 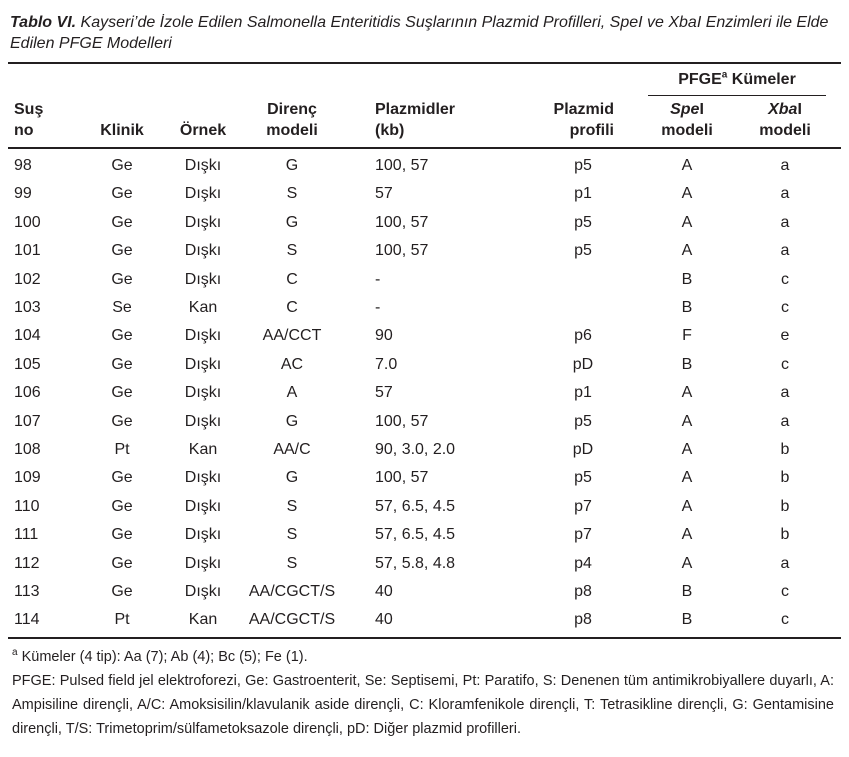 What do you see at coordinates (24, 130) in the screenshot?
I see `header: no` at bounding box center [24, 130].